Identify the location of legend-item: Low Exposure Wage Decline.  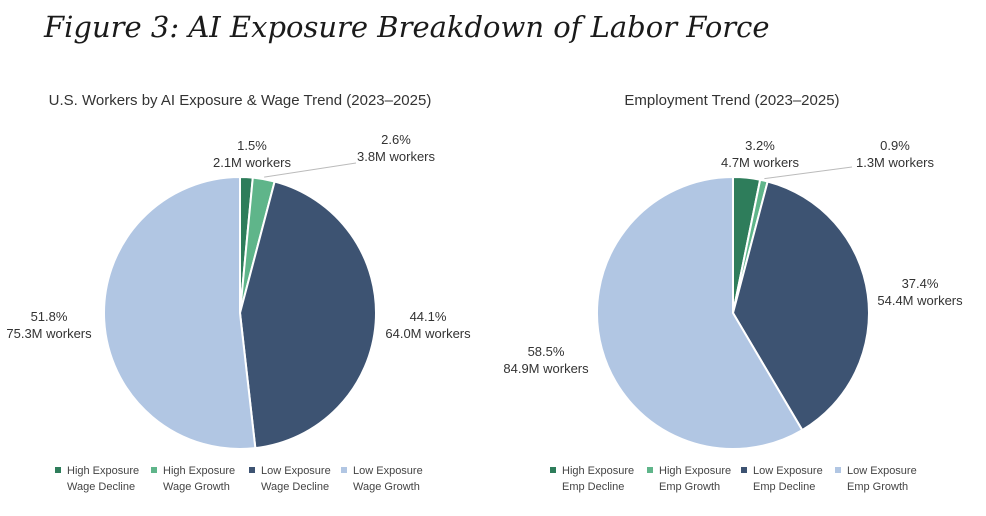
(290, 479).